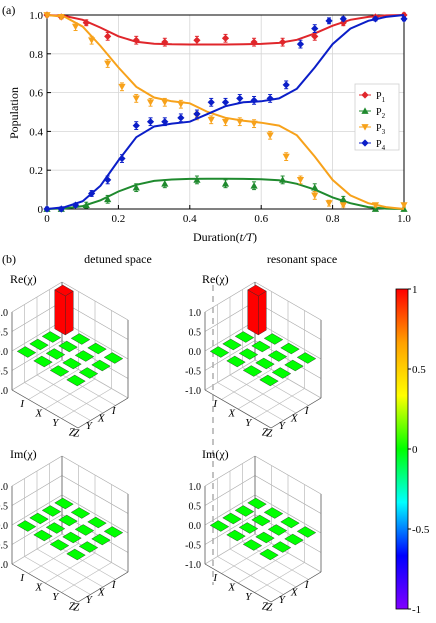 The height and width of the screenshot is (623, 436). Describe the element at coordinates (70, 355) in the screenshot. I see `axes-box` at that location.